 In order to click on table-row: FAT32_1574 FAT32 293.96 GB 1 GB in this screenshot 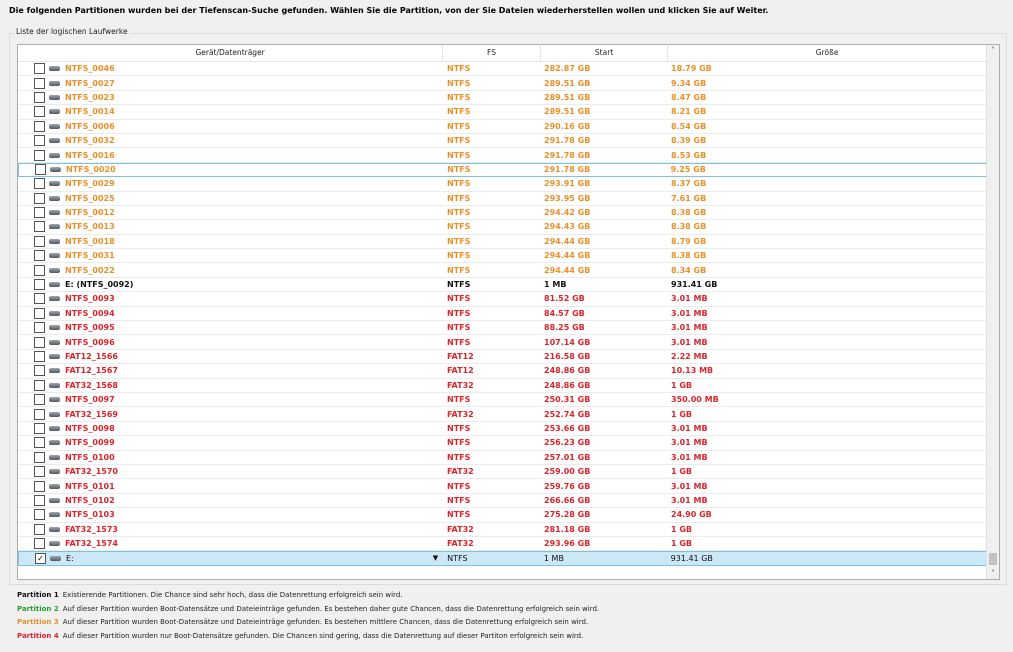, I will do `click(502, 544)`.